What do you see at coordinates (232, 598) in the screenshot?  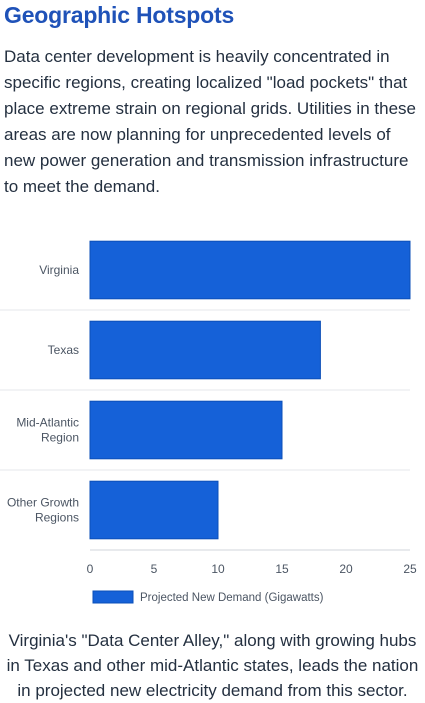 I see `legend-label: Projected New Demand (Gigawatts)` at bounding box center [232, 598].